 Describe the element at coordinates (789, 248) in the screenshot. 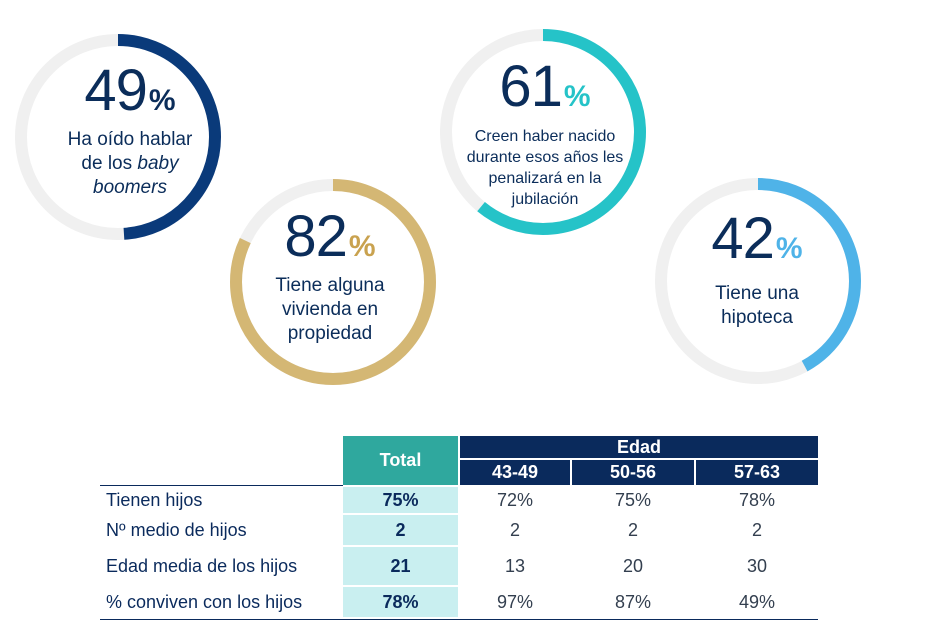

I see `mortgage-stat-unit: %` at that location.